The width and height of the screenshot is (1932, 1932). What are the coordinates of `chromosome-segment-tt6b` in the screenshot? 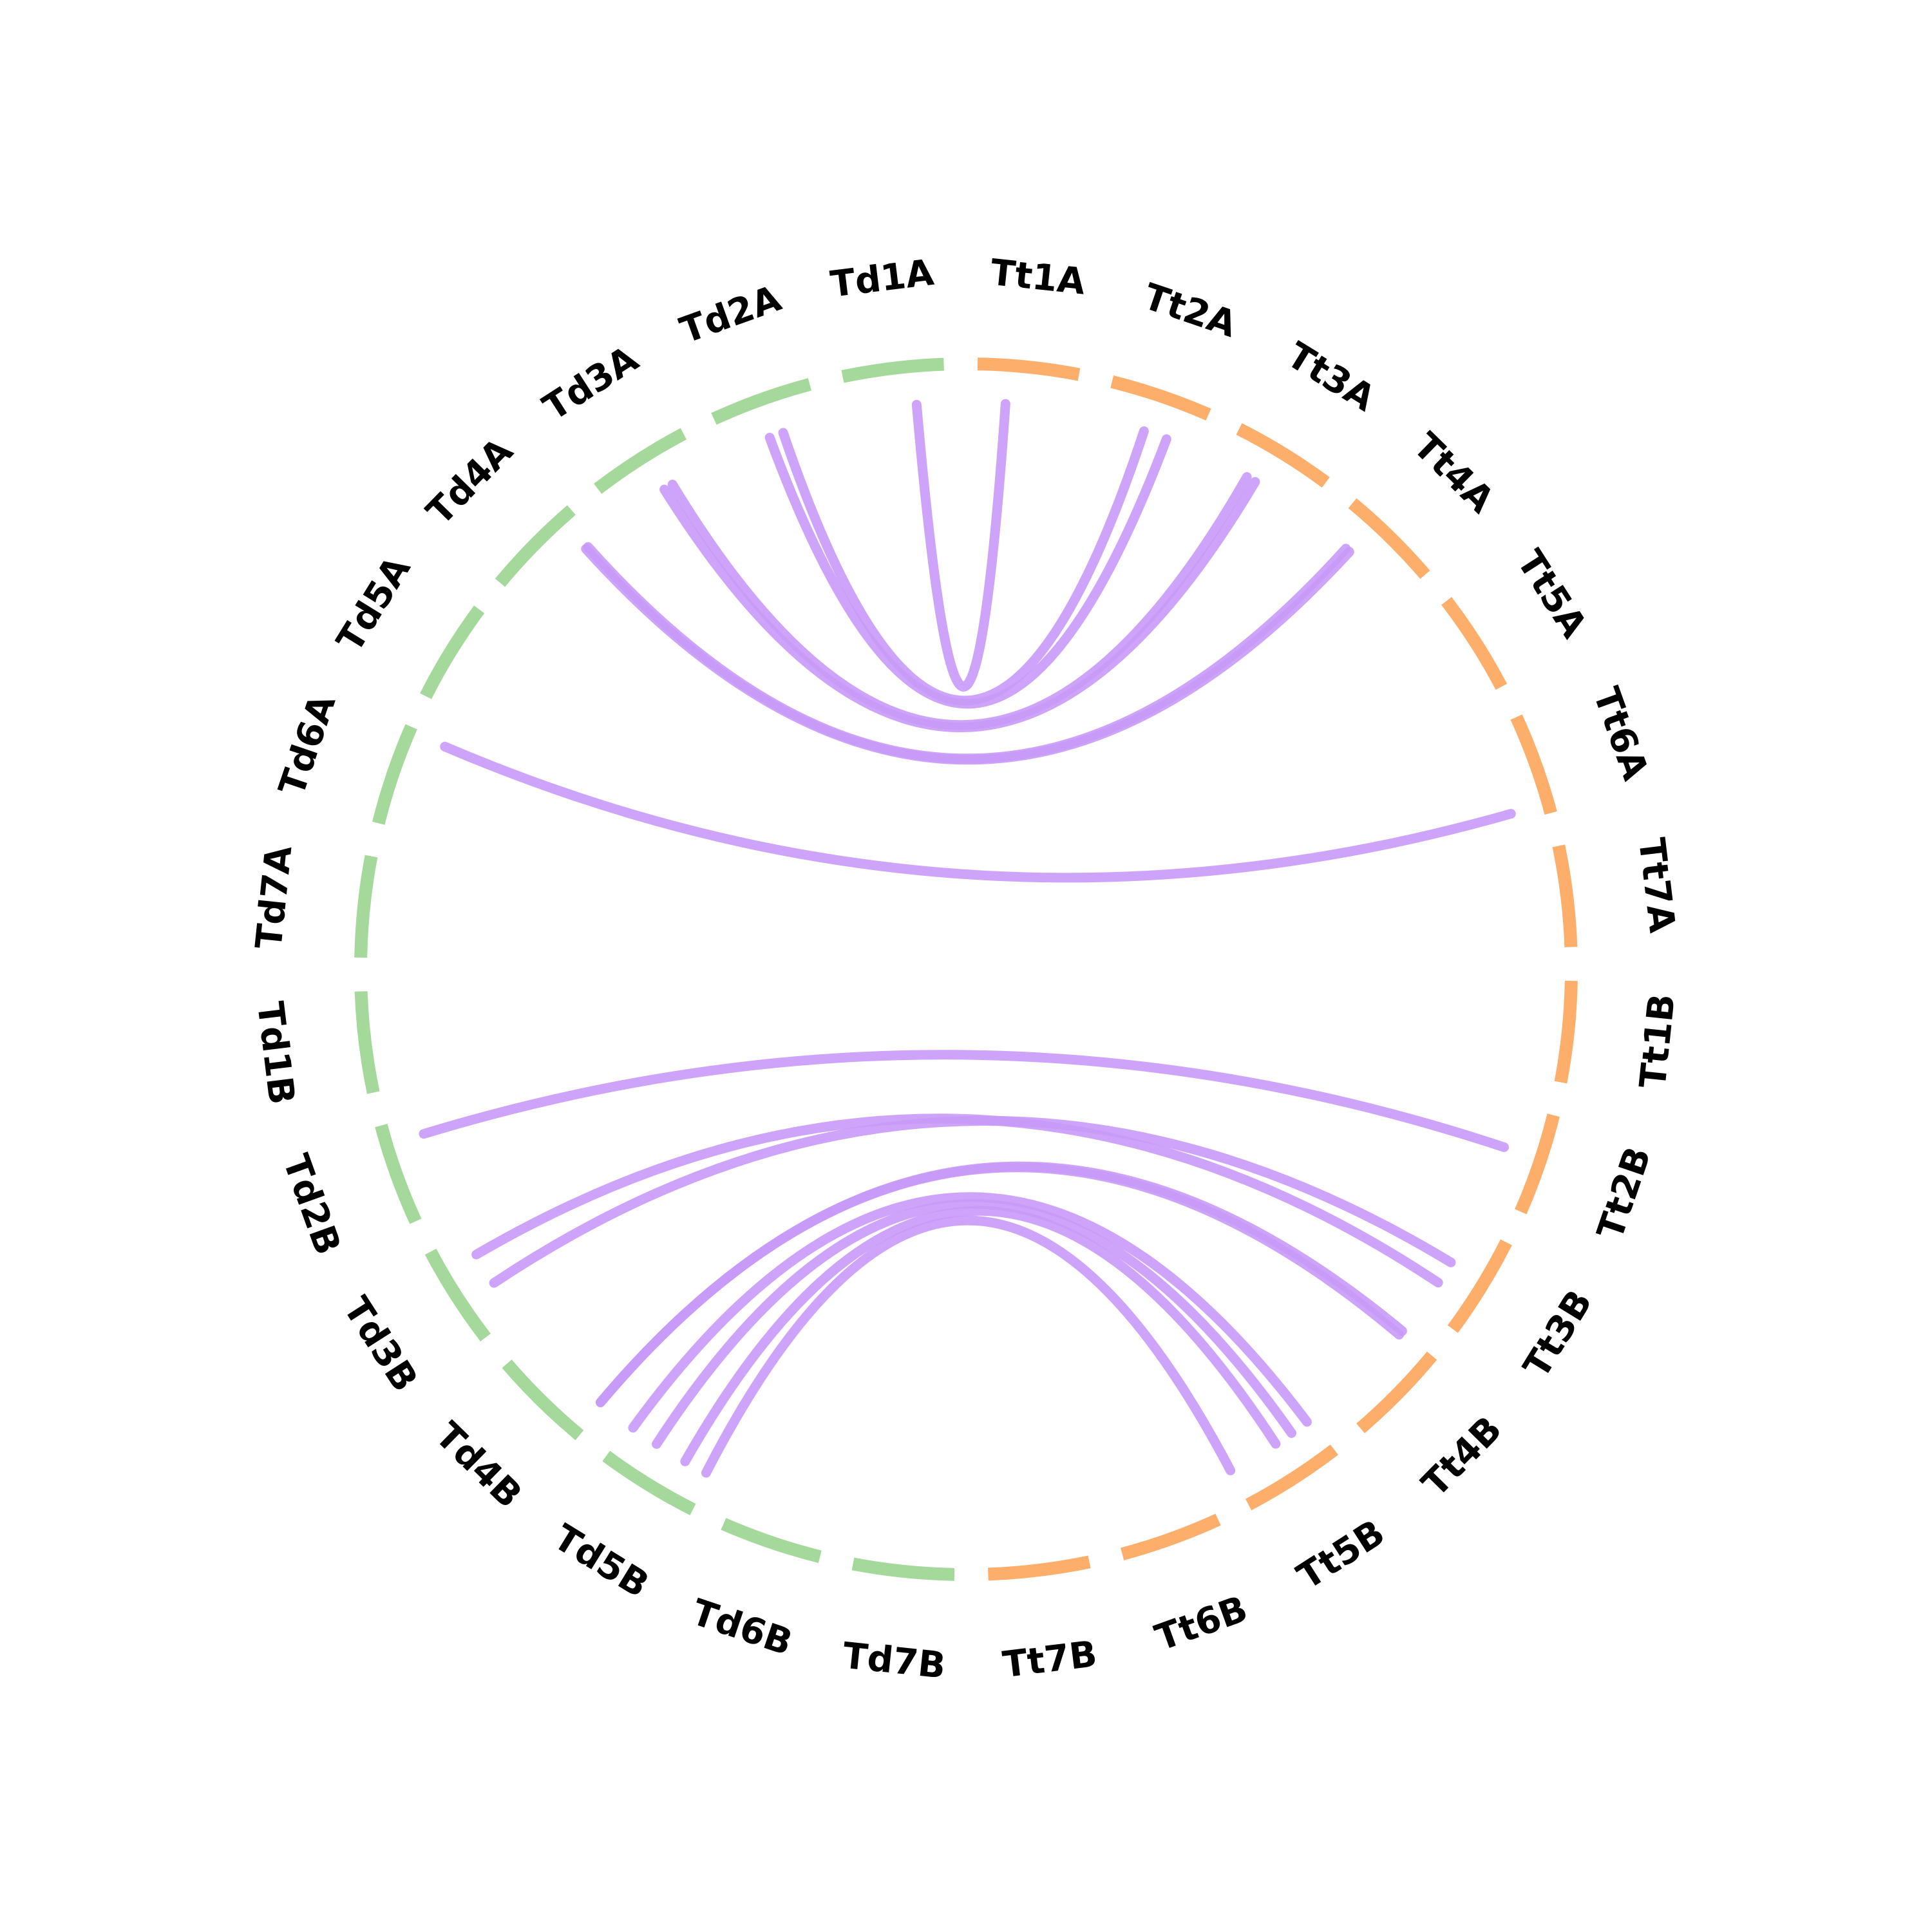 It's located at (1171, 1537).